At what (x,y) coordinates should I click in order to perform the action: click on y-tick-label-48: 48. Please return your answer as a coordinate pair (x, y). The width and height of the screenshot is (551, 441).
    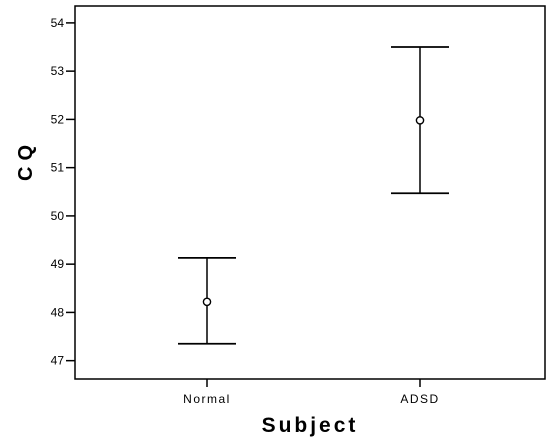
    Looking at the image, I should click on (58, 312).